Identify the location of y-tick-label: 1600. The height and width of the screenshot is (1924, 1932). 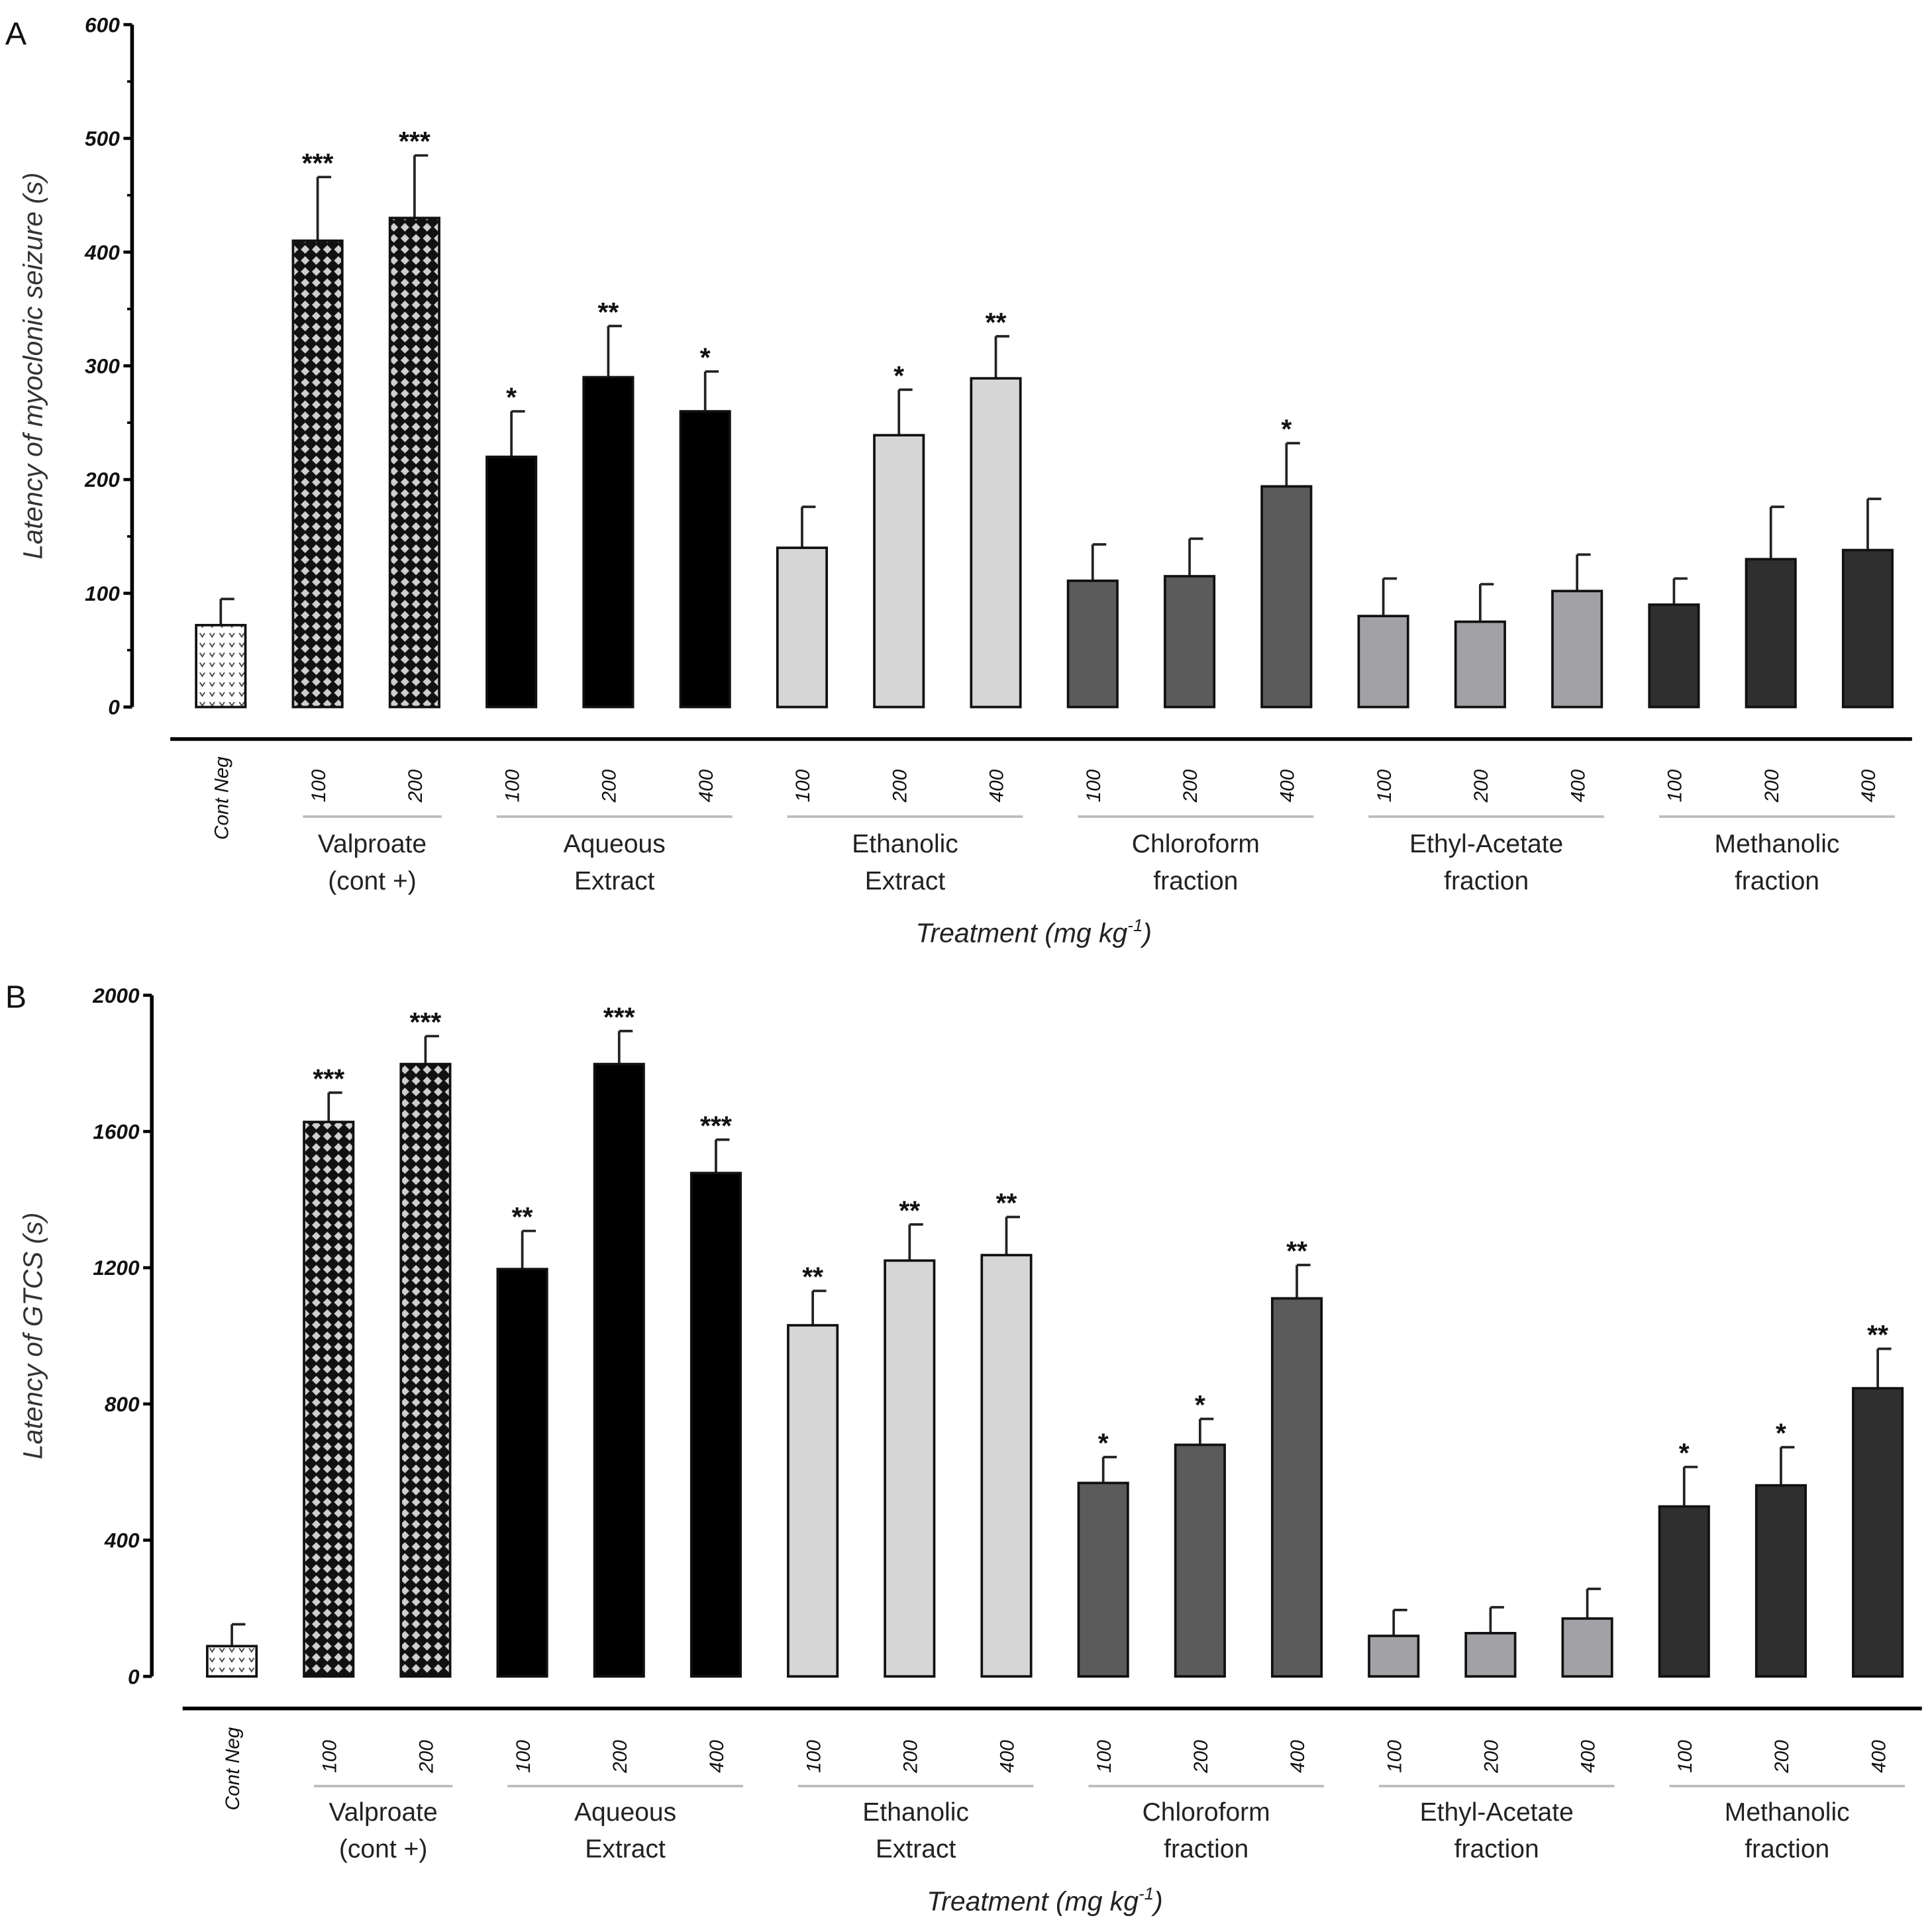
(116, 1132).